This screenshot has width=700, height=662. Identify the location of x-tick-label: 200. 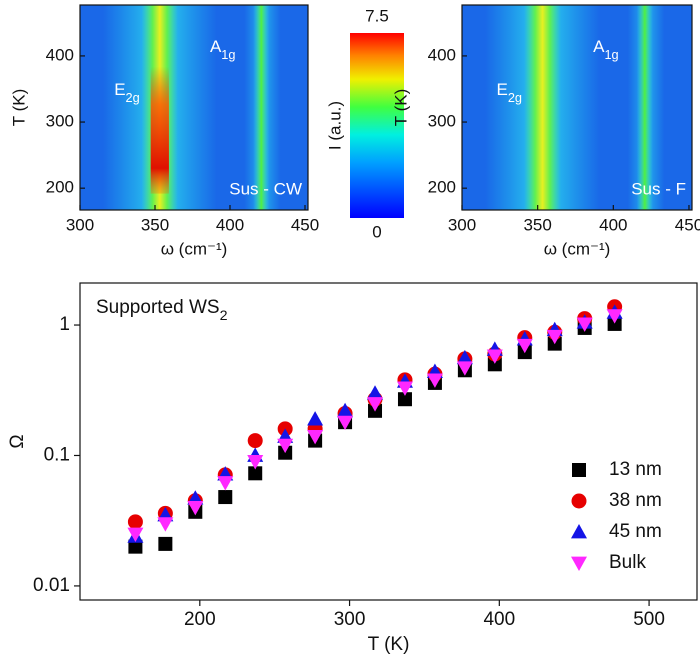
(200, 619).